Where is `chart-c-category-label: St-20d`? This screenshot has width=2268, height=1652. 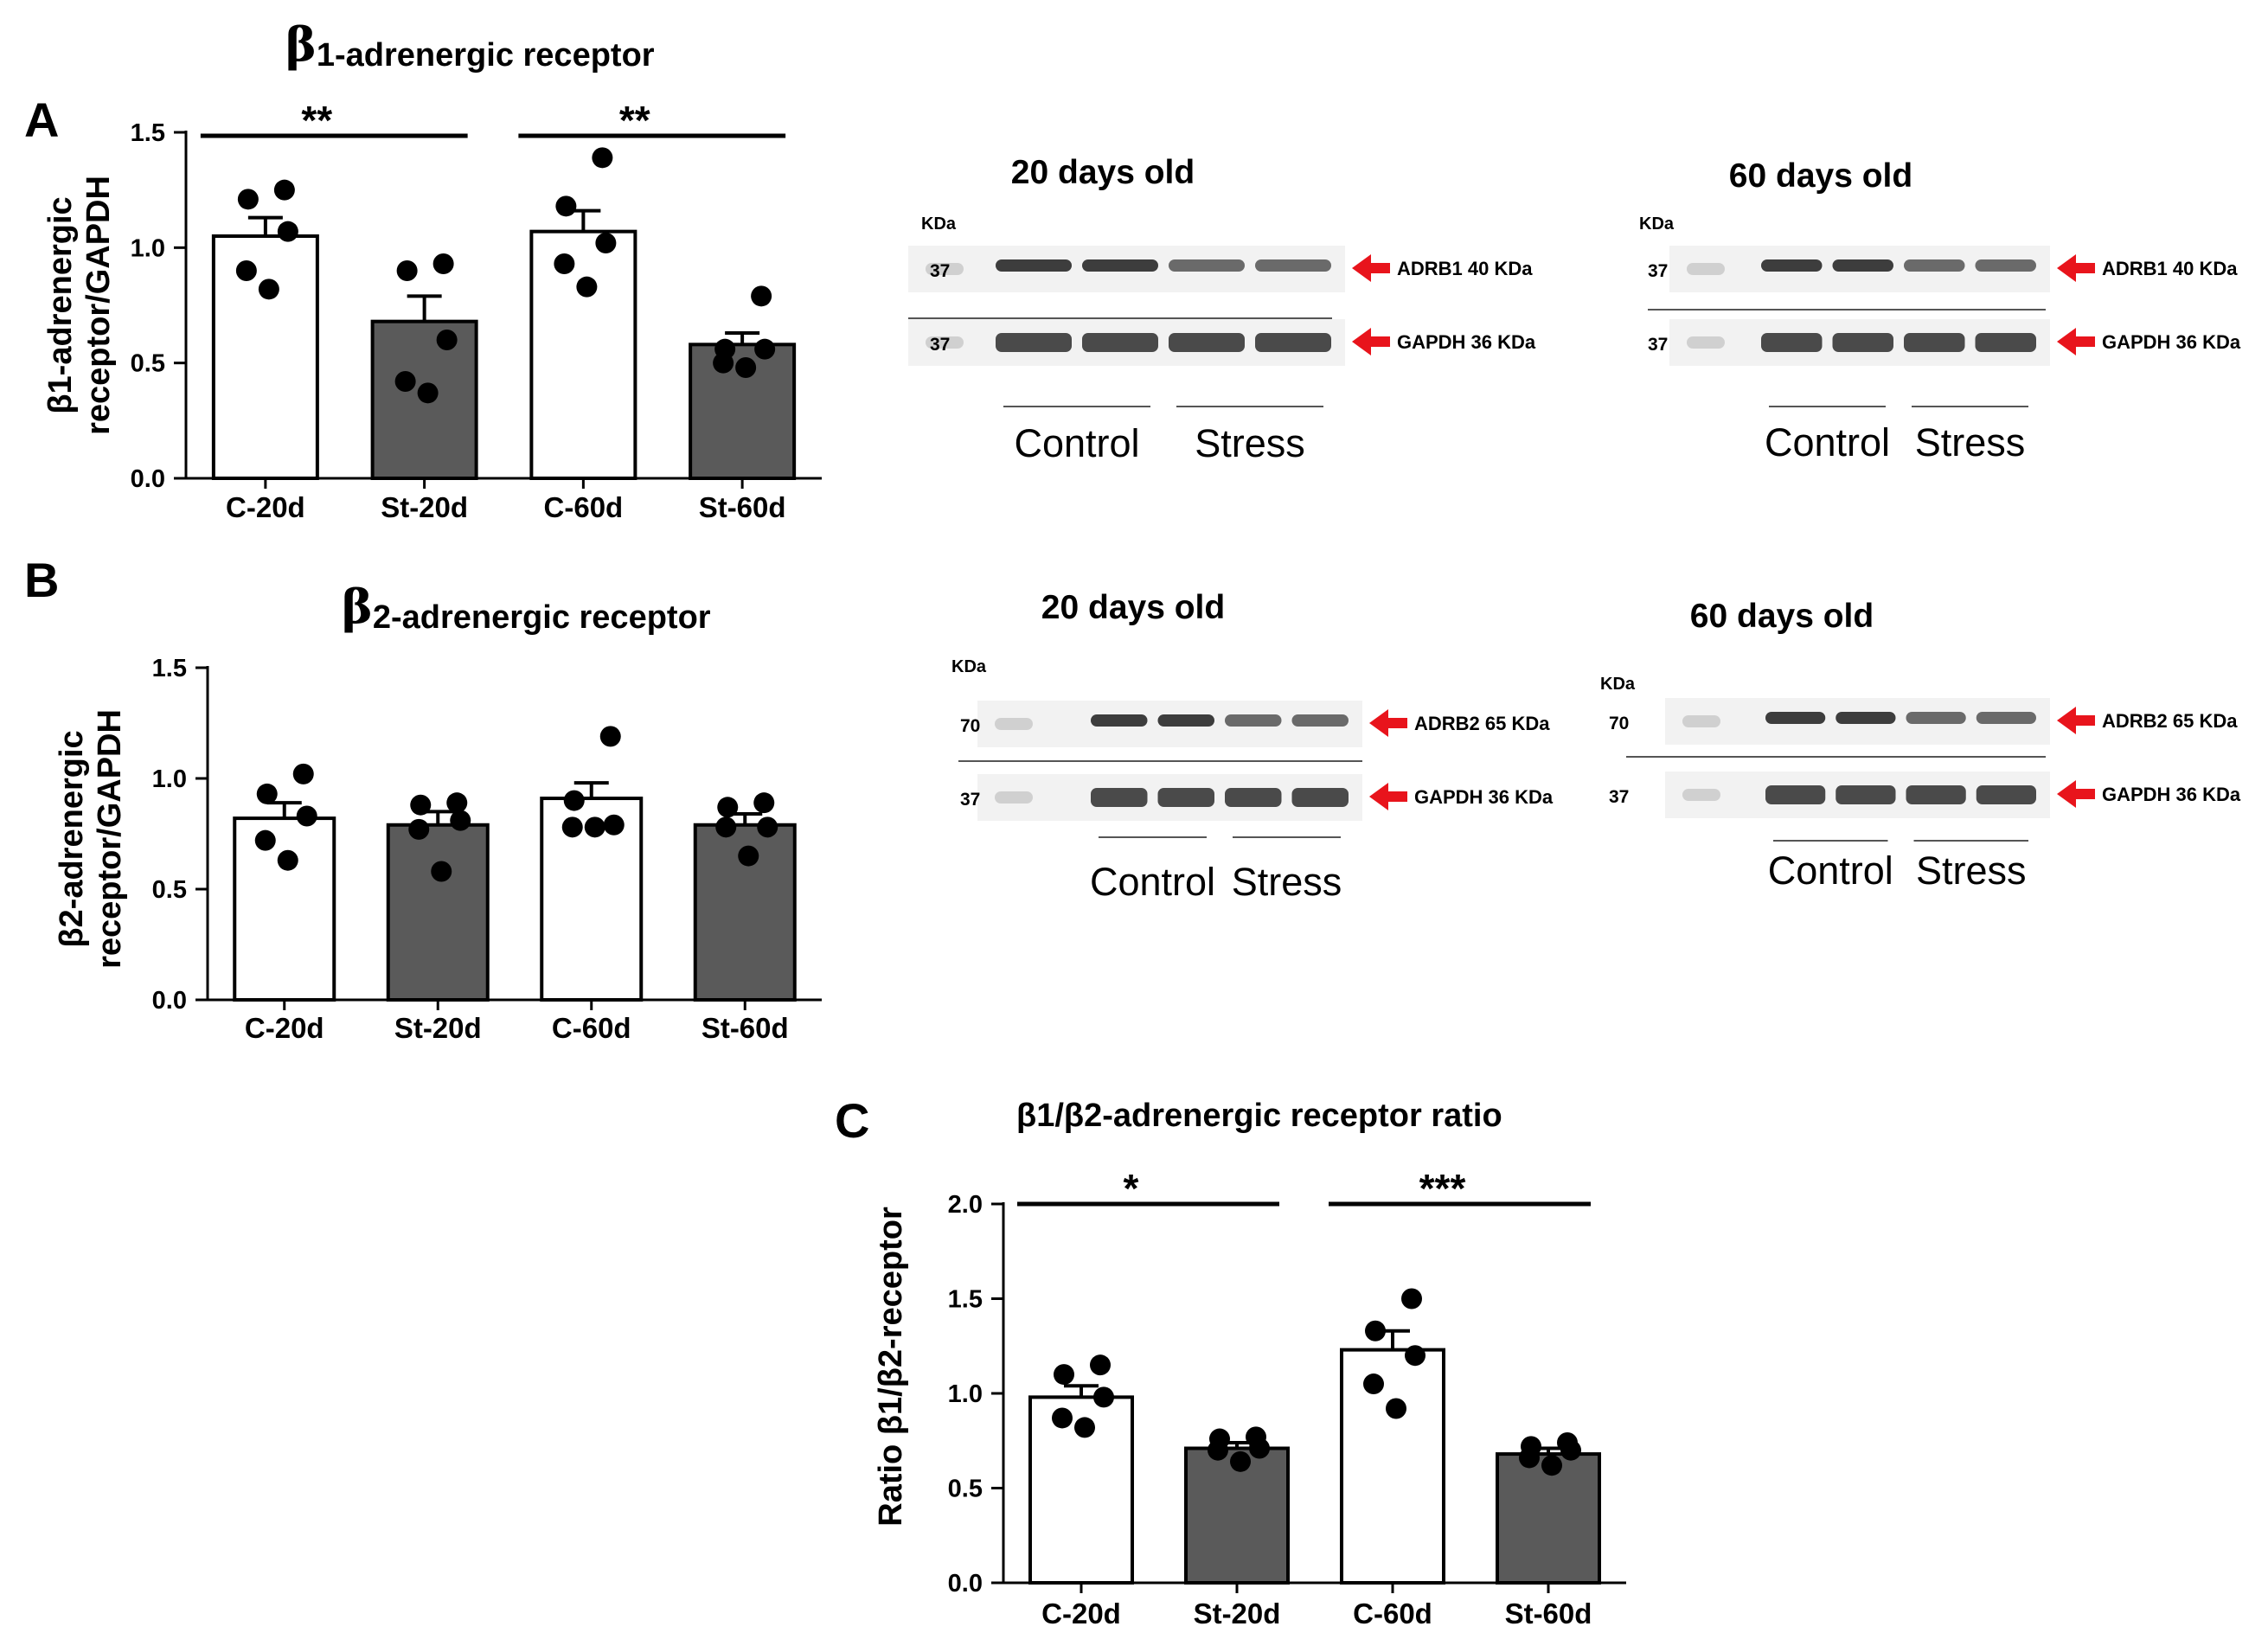
chart-c-category-label: St-20d is located at coordinates (1237, 1614).